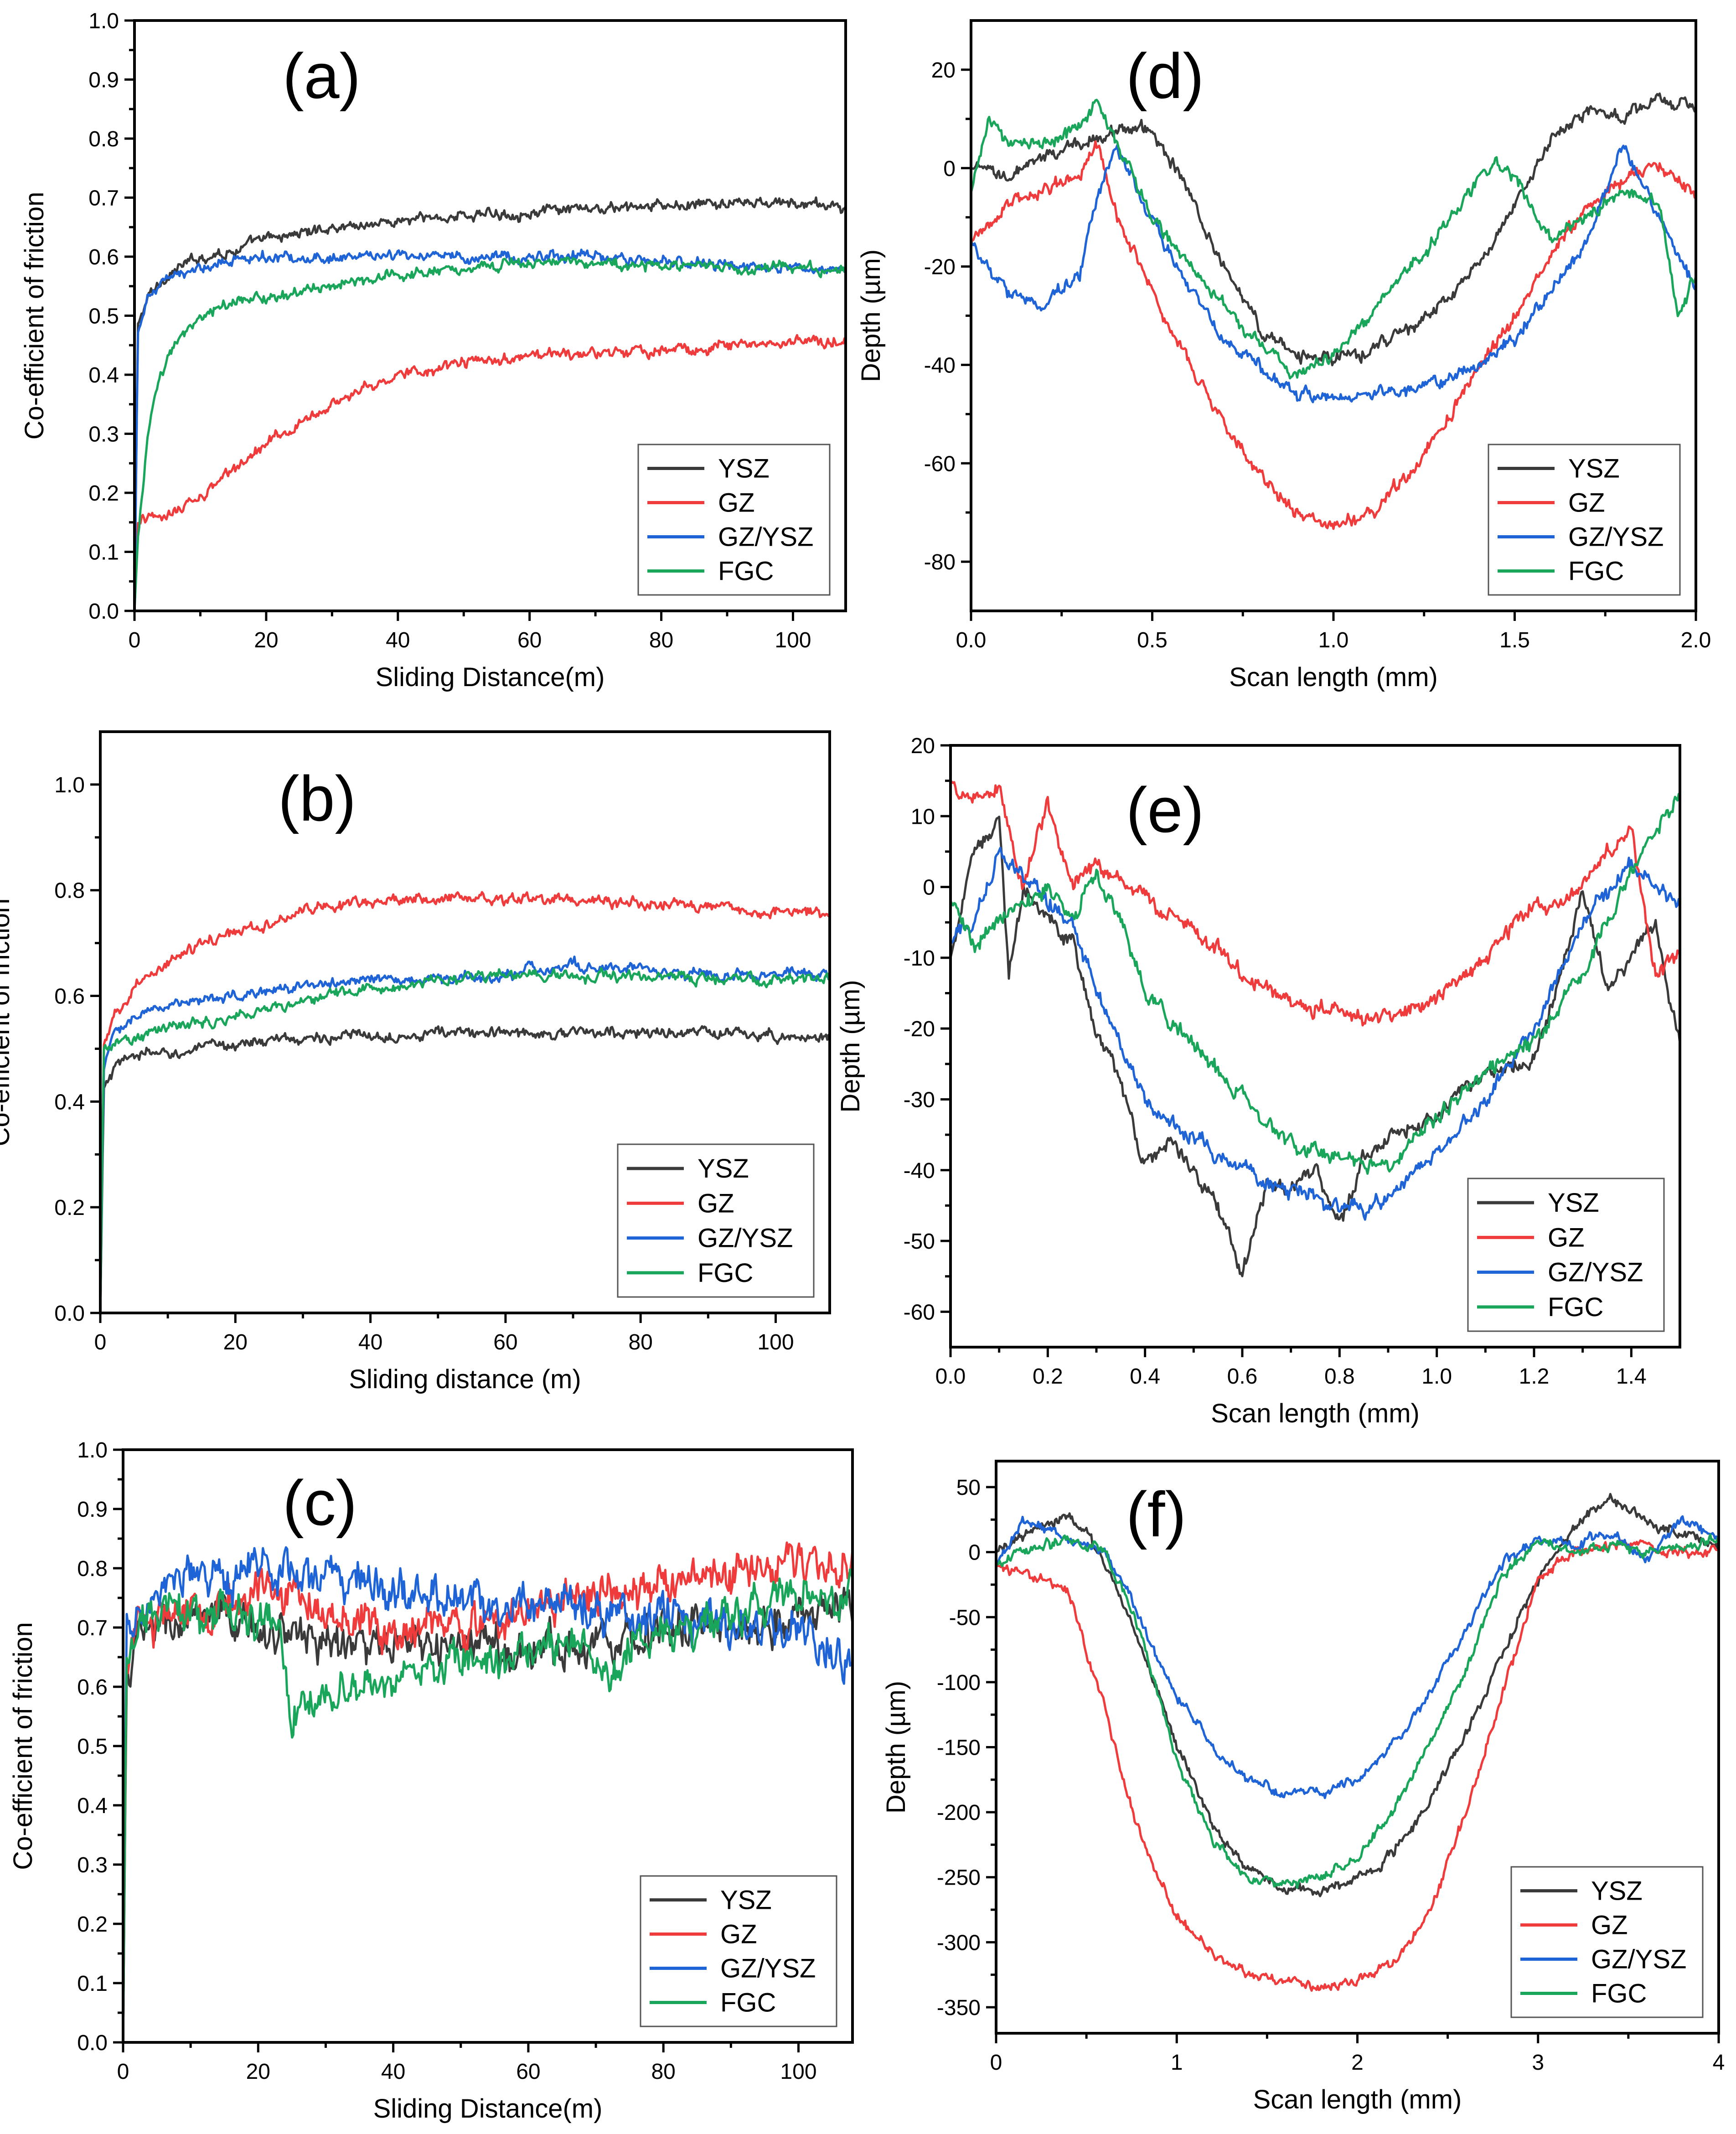  What do you see at coordinates (1156, 1514) in the screenshot?
I see `panel-label: (f)` at bounding box center [1156, 1514].